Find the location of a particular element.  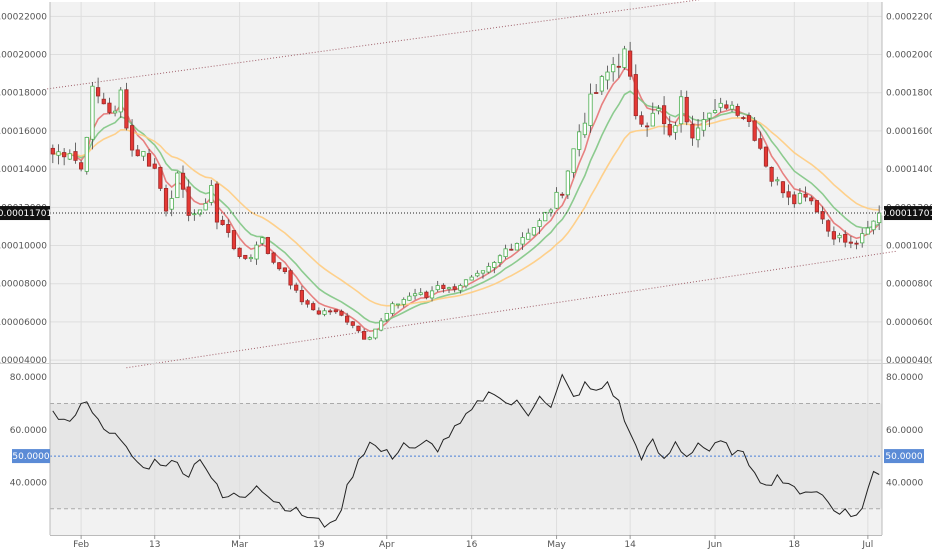

last-price-tag-right: 0.00011701 is located at coordinates (906, 213).